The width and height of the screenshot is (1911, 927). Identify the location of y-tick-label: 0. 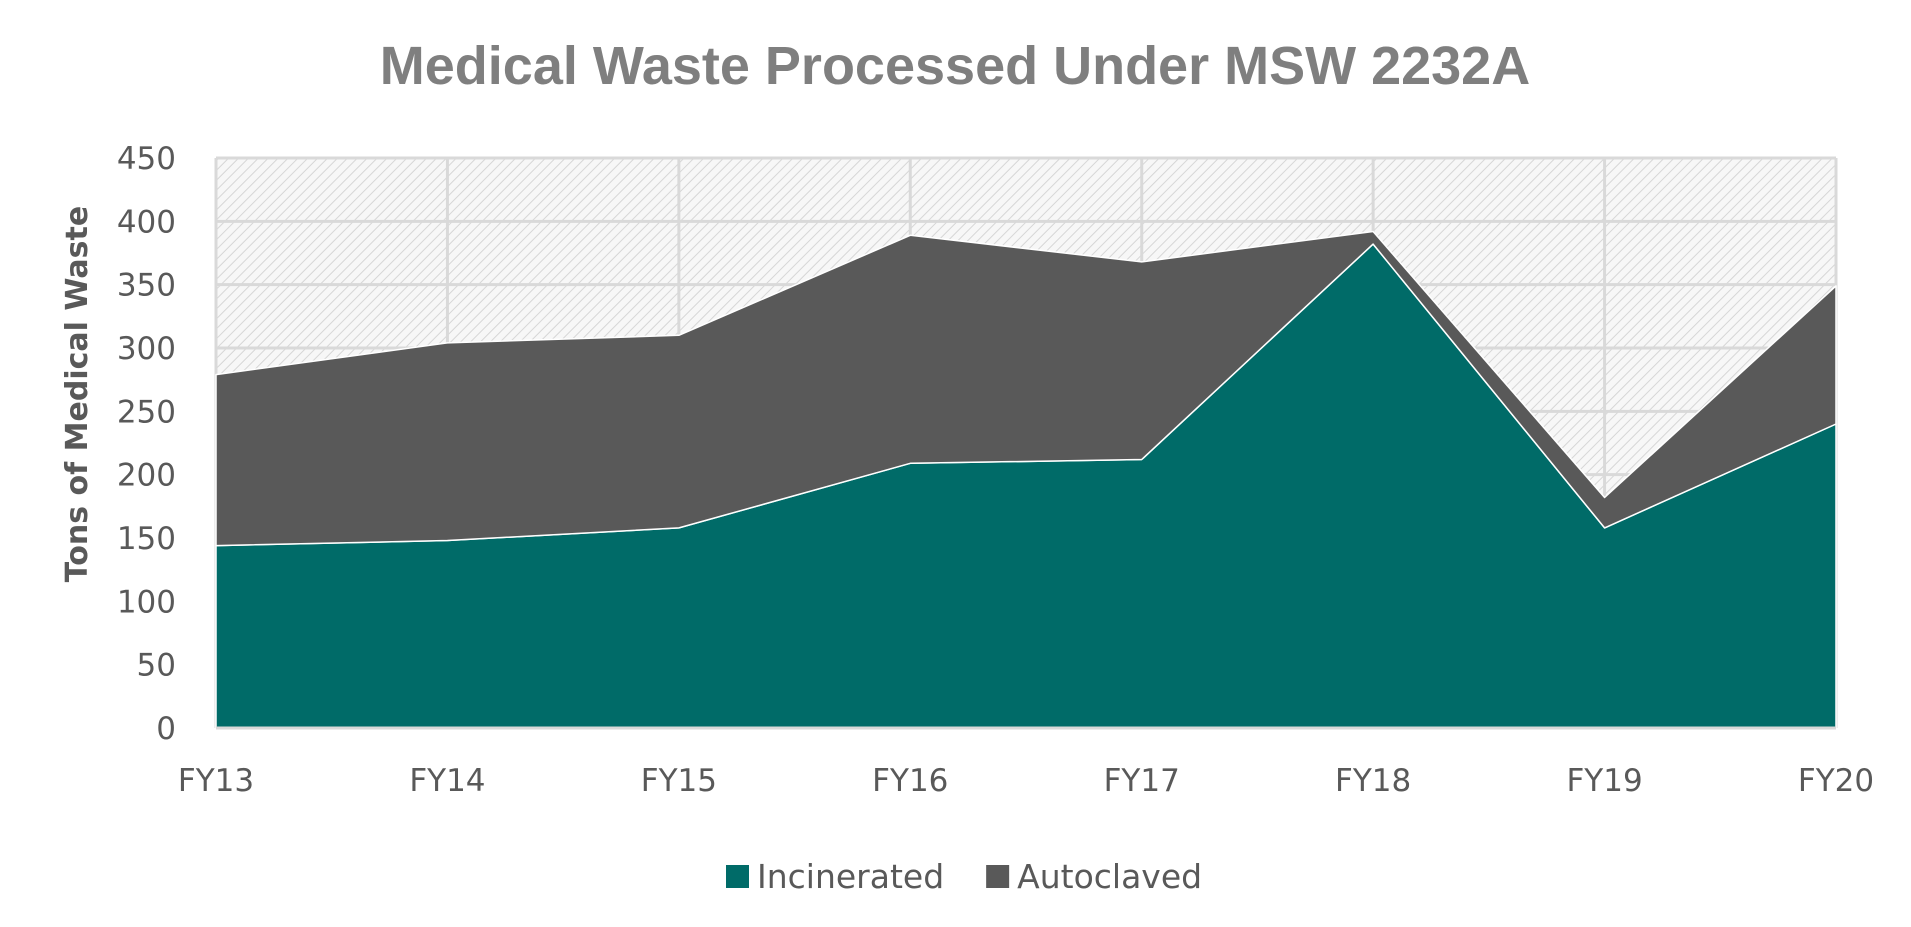
(166, 729).